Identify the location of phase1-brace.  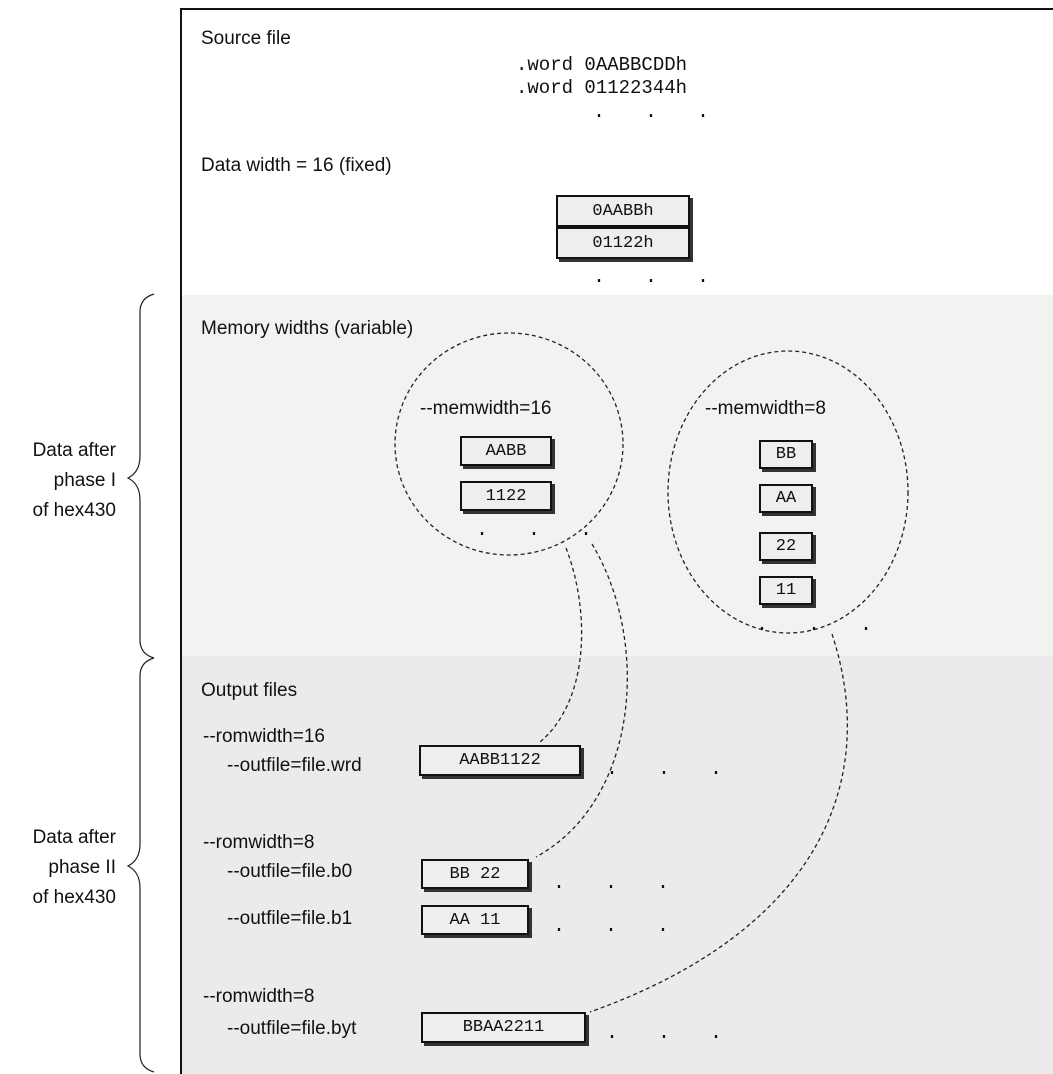
(140, 476).